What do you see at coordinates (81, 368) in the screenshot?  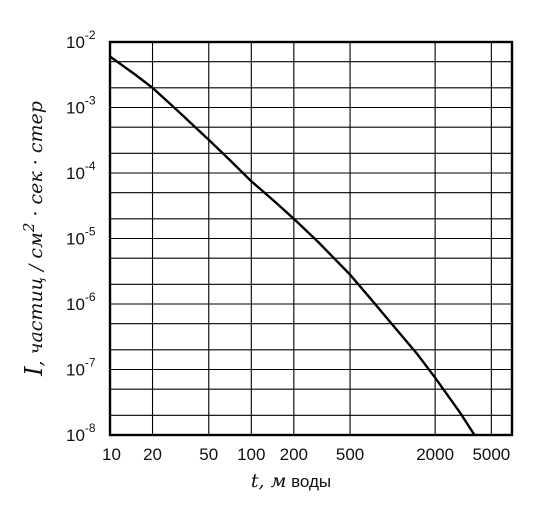 I see `y-tick-label: 10⁻⁷` at bounding box center [81, 368].